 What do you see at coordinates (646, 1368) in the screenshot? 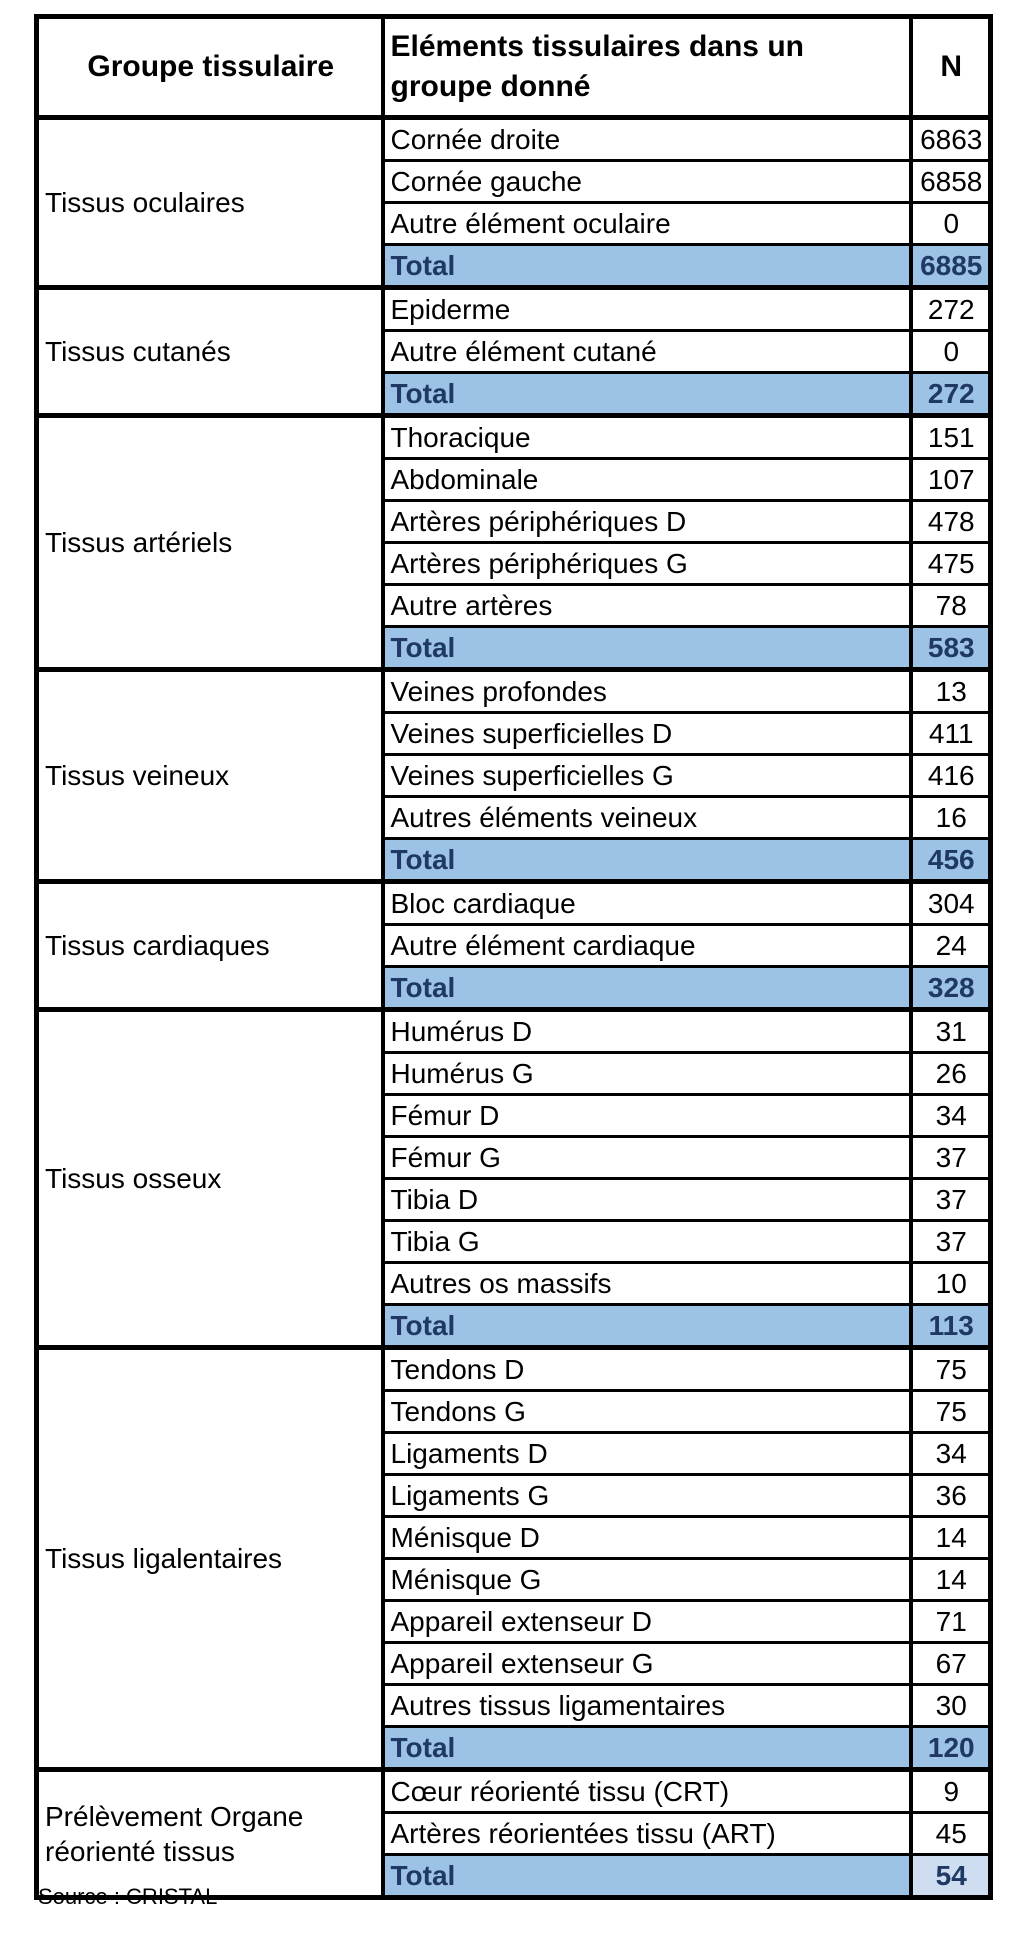
I see `element-label: Tendons D` at bounding box center [646, 1368].